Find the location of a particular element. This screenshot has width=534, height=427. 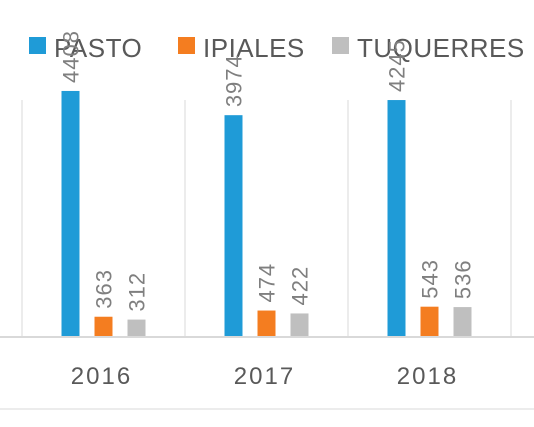

x-axis-tick-labels: 2016 2017 2018 is located at coordinates (264, 376).